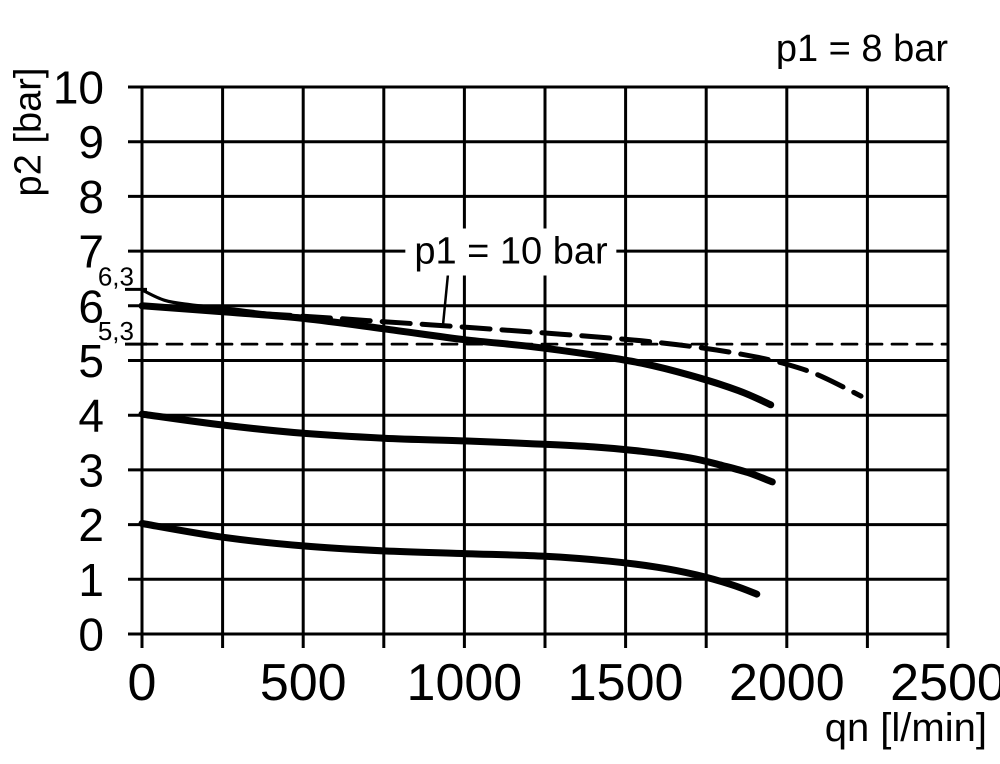  Describe the element at coordinates (91, 470) in the screenshot. I see `y-tick-label: 3` at that location.